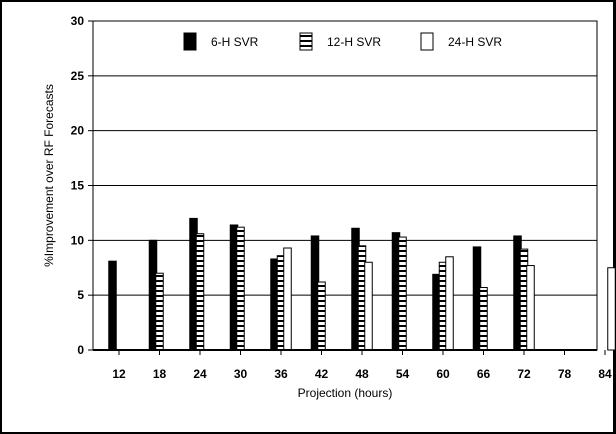 Image resolution: width=616 pixels, height=434 pixels. Describe the element at coordinates (78, 21) in the screenshot. I see `y-tick-label: 30` at that location.